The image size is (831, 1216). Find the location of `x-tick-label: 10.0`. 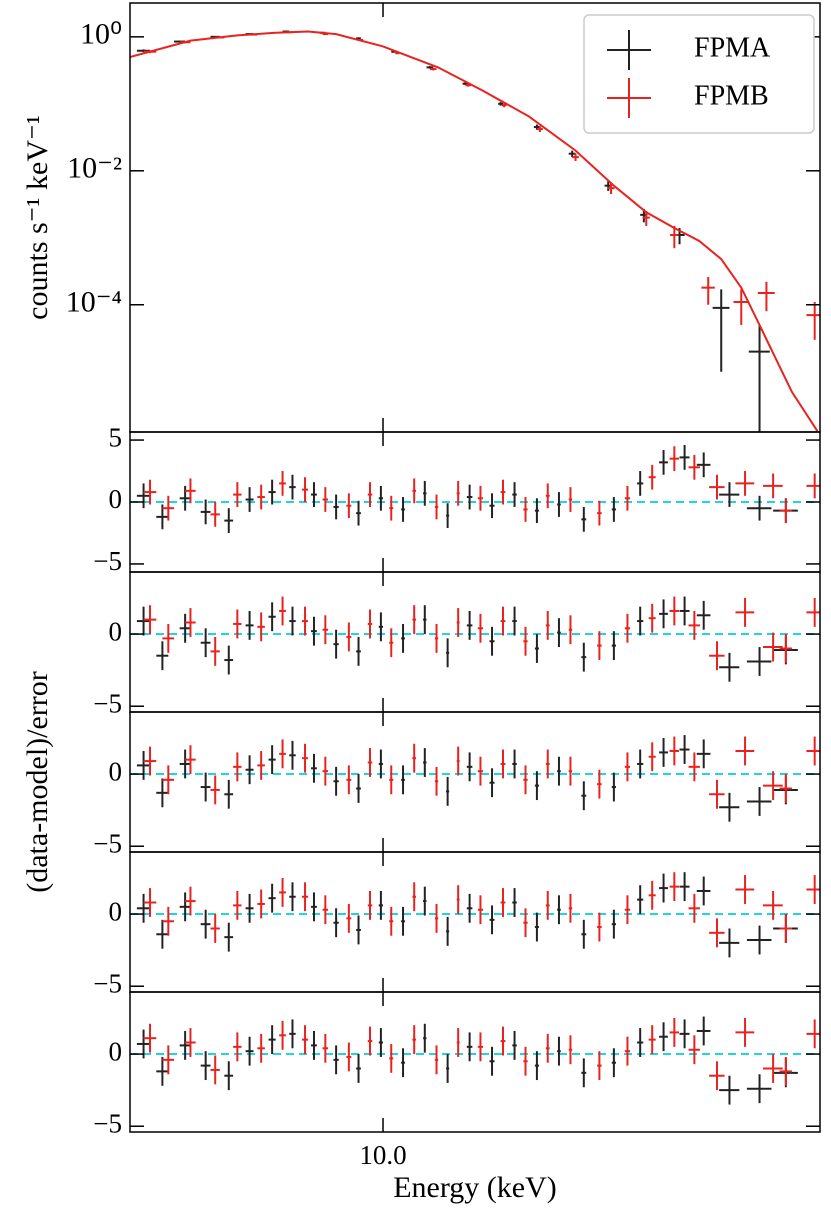

x-tick-label: 10.0 is located at coordinates (382, 1155).